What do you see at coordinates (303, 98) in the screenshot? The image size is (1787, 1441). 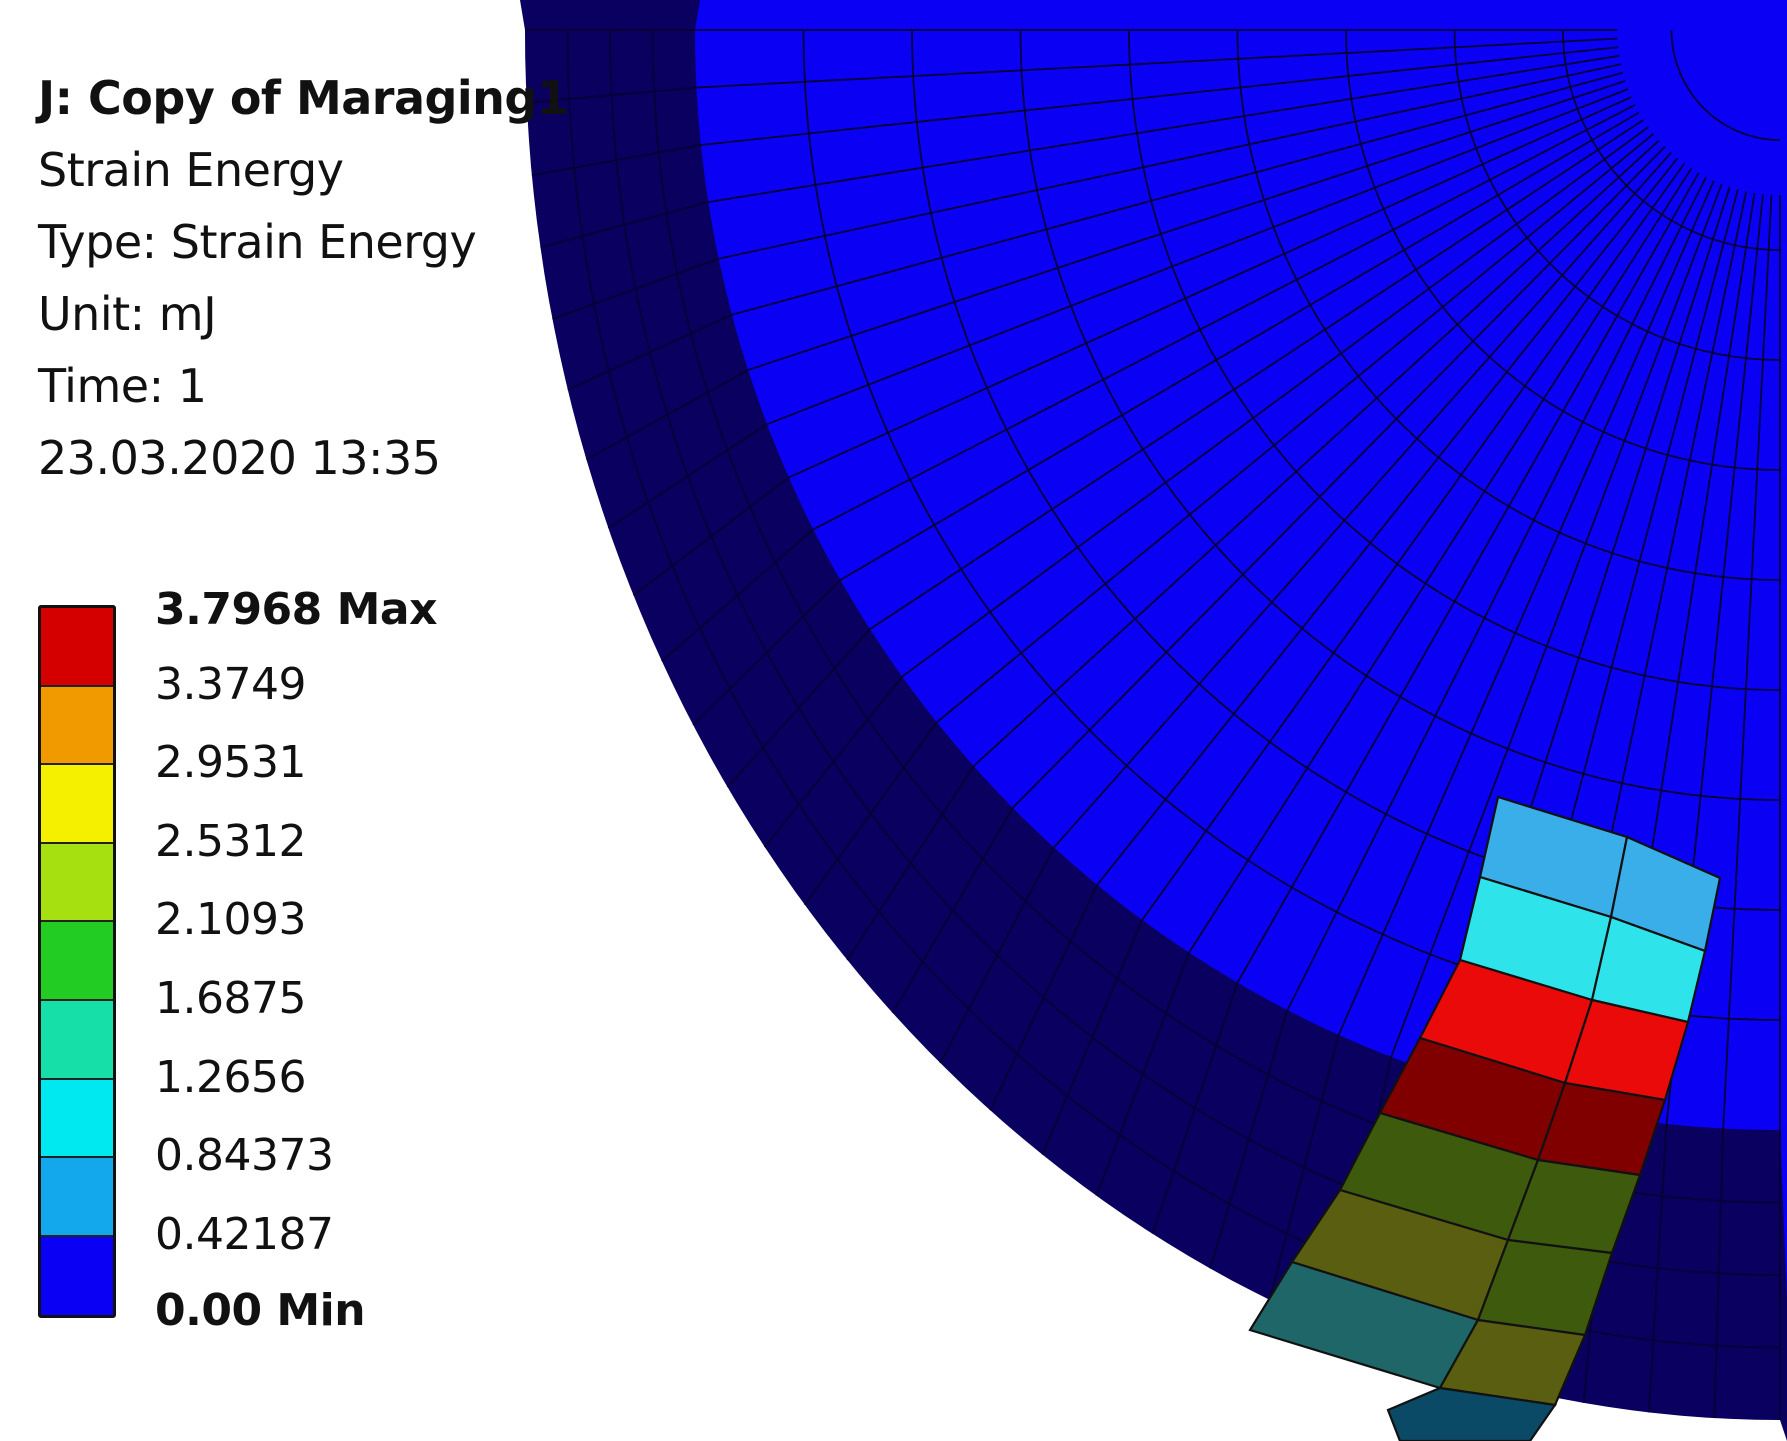 I see `result-title: J: Copy of Maraging1` at bounding box center [303, 98].